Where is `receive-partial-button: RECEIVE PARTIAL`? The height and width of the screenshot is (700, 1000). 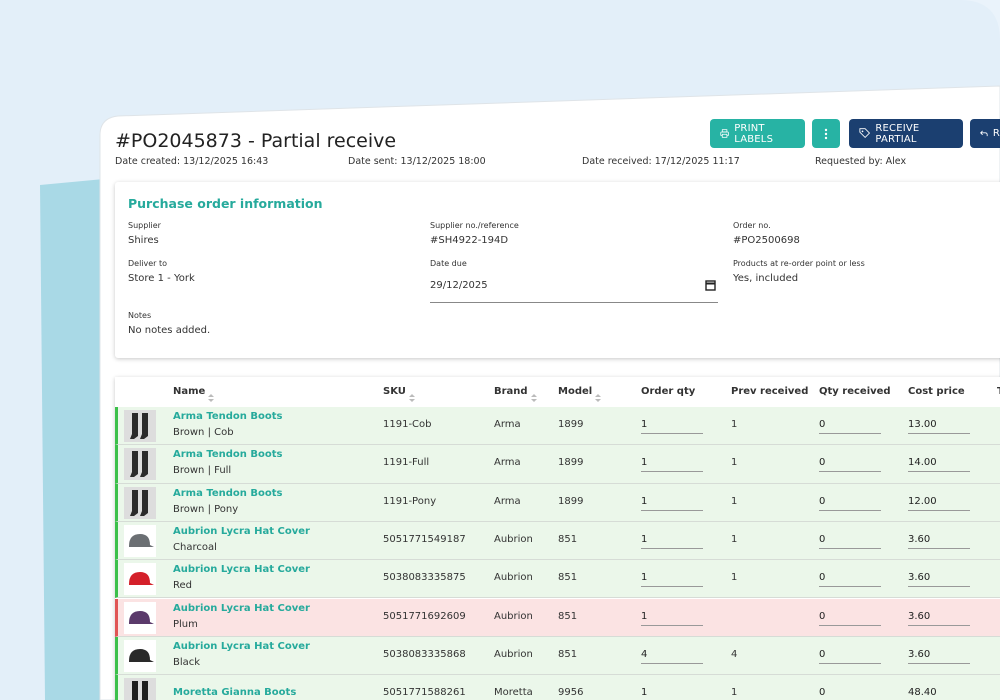
receive-partial-button: RECEIVE PARTIAL is located at coordinates (906, 133).